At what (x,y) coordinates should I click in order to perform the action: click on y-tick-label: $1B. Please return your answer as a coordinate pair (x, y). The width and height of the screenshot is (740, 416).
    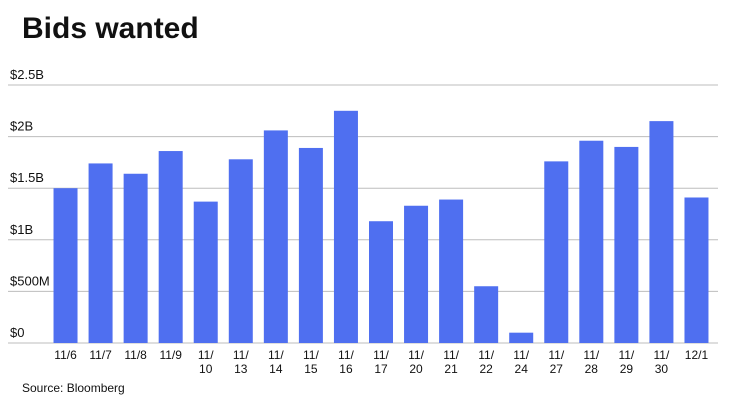
    Looking at the image, I should click on (21, 229).